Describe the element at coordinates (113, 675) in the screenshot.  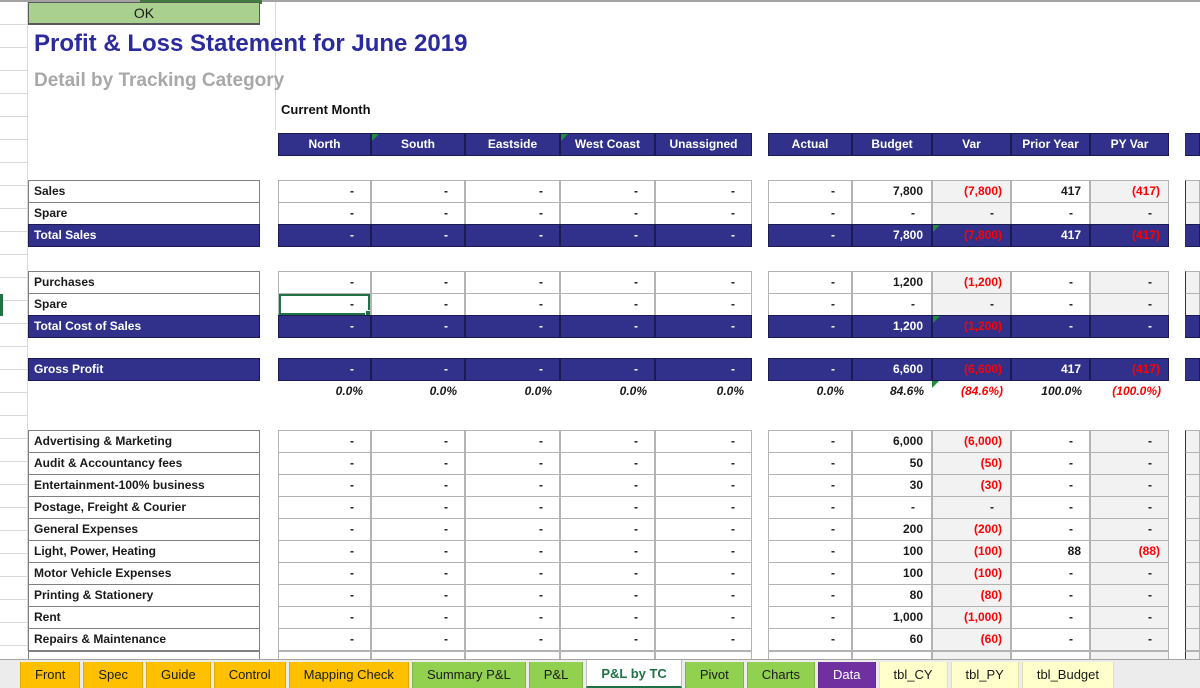
I see `sheet-tab-spec: Spec` at that location.